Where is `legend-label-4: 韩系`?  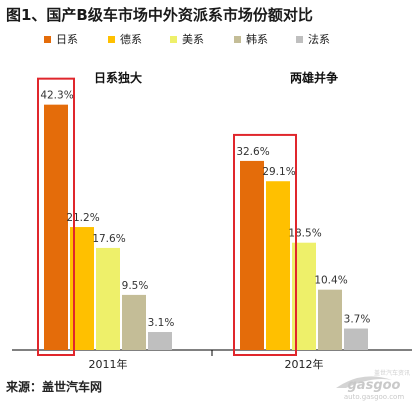 legend-label-4: 韩系 is located at coordinates (257, 39).